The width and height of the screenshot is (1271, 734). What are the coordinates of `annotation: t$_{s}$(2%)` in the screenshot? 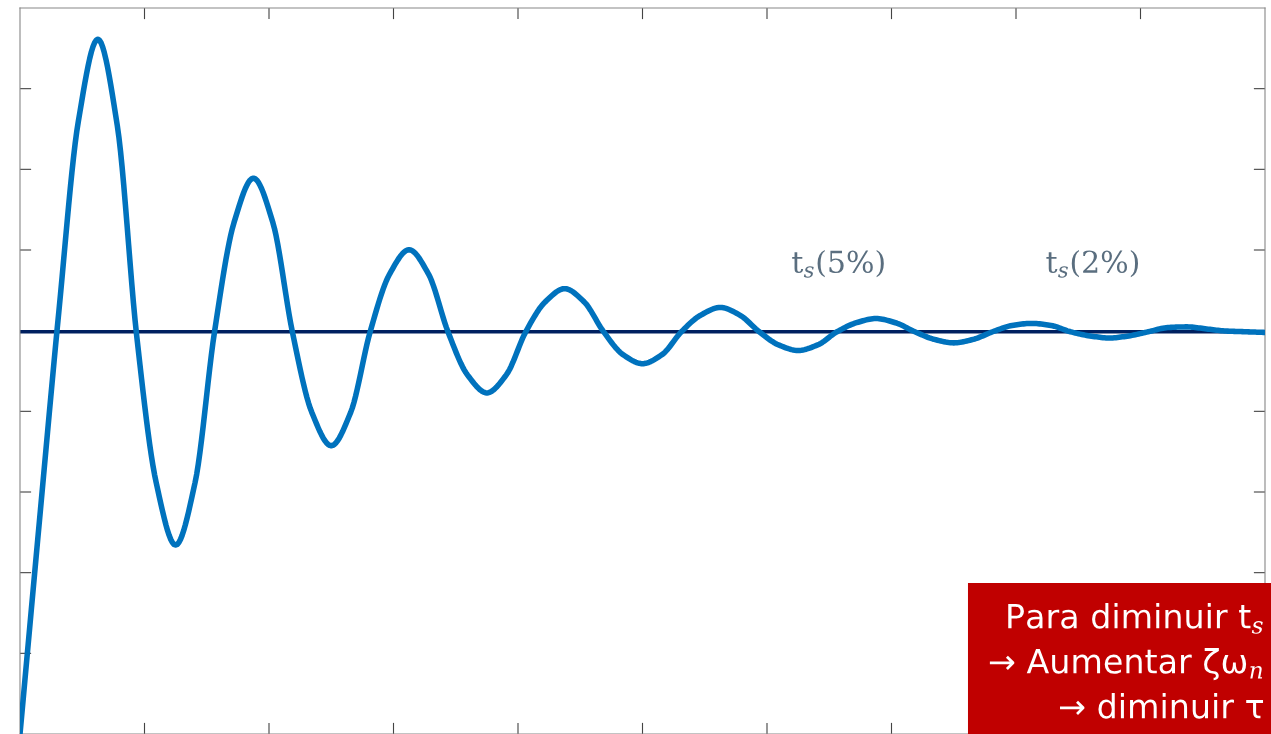 It's located at (1092, 263).